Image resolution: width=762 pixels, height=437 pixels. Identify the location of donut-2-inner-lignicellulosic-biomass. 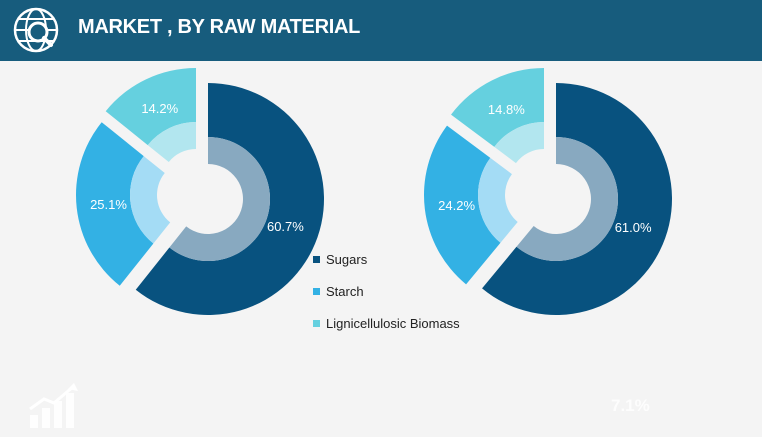
(519, 143).